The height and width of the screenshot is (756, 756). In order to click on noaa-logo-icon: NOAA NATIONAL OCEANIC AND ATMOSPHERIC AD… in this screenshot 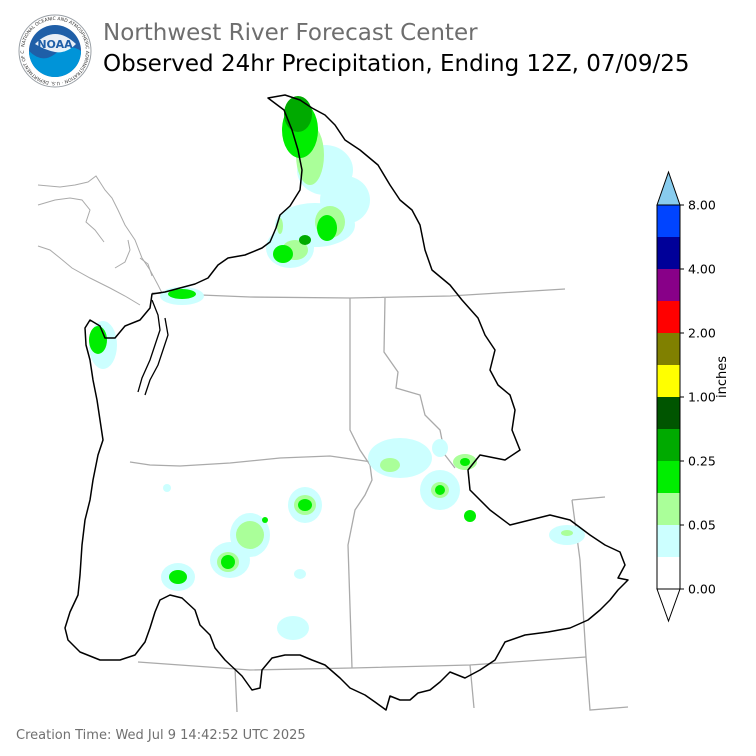, I will do `click(55, 51)`.